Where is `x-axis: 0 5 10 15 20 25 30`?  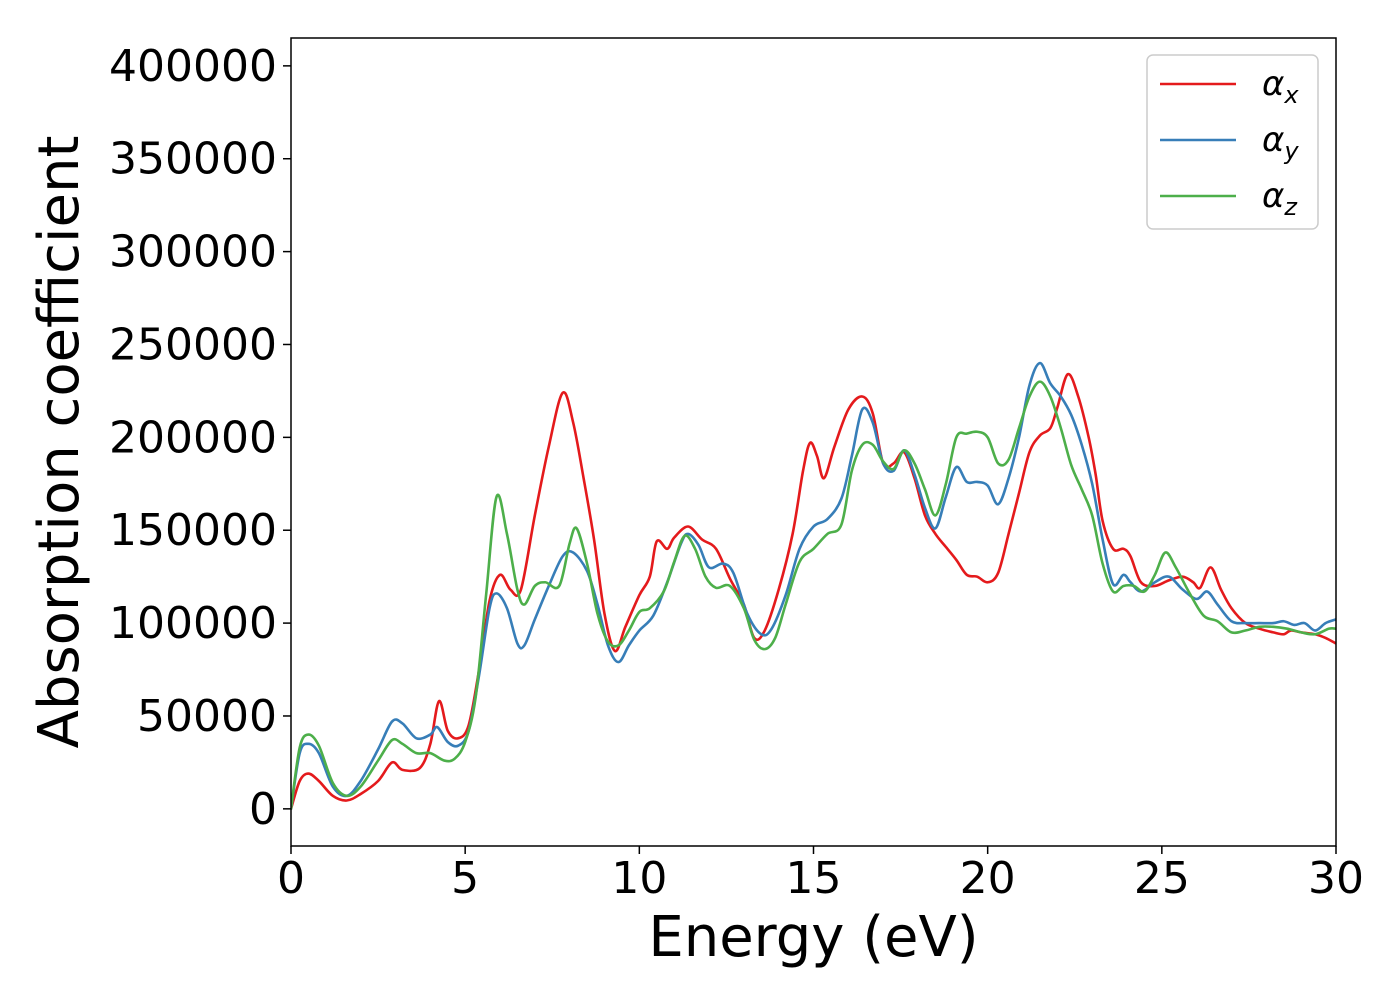 x-axis: 0 5 10 15 20 25 30 is located at coordinates (820, 875).